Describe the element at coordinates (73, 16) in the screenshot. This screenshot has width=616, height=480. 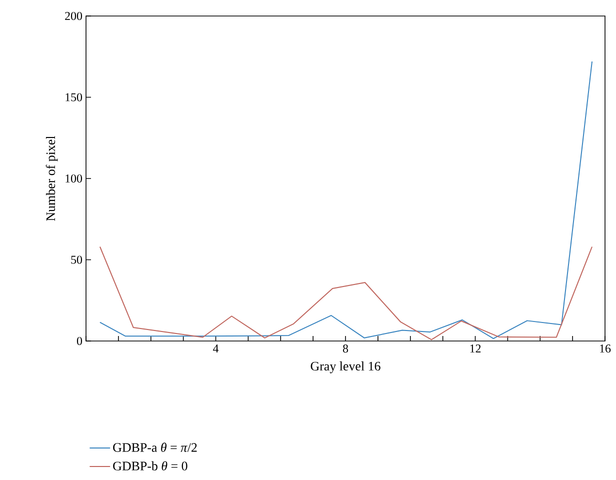
I see `y-tick-label: 200` at that location.